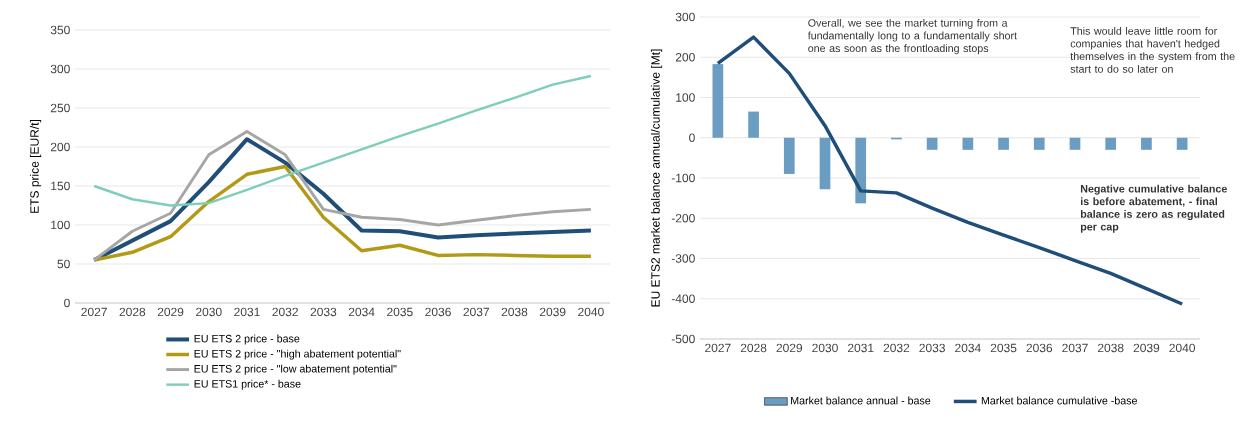 The height and width of the screenshot is (439, 1253). What do you see at coordinates (1153, 208) in the screenshot?
I see `annotation: Negative cumulative balance is before abatement, - final balance is zero as regulated per cap` at bounding box center [1153, 208].